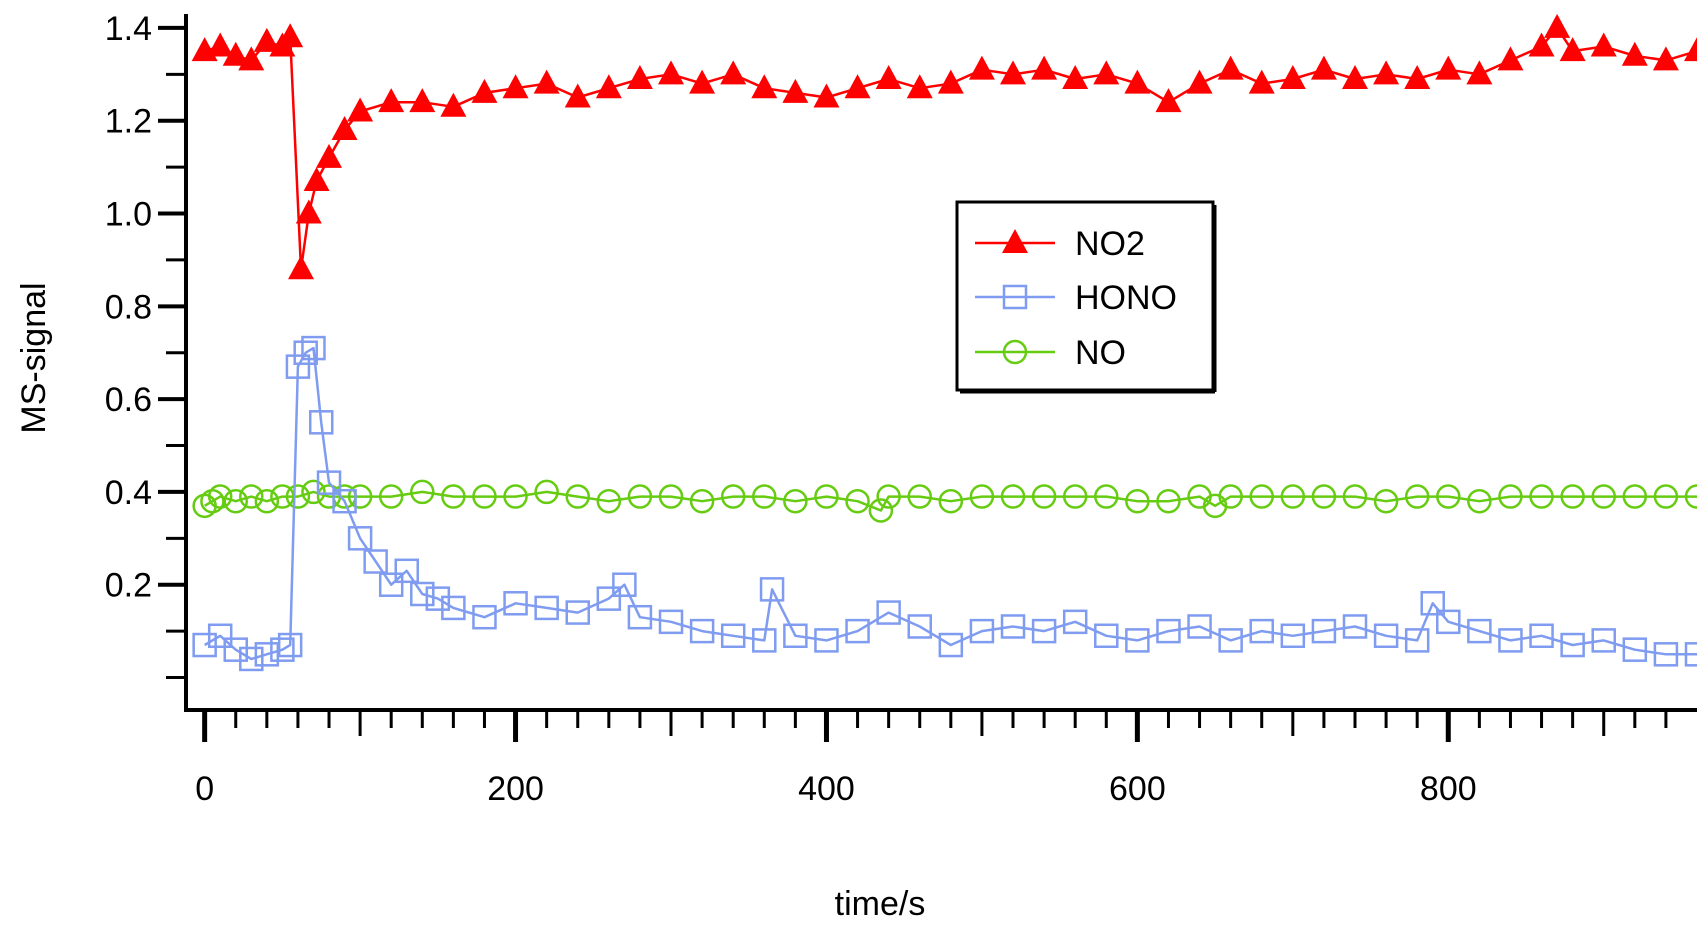 Image resolution: width=1697 pixels, height=927 pixels. I want to click on legend-swatch-marker, so click(1015, 352).